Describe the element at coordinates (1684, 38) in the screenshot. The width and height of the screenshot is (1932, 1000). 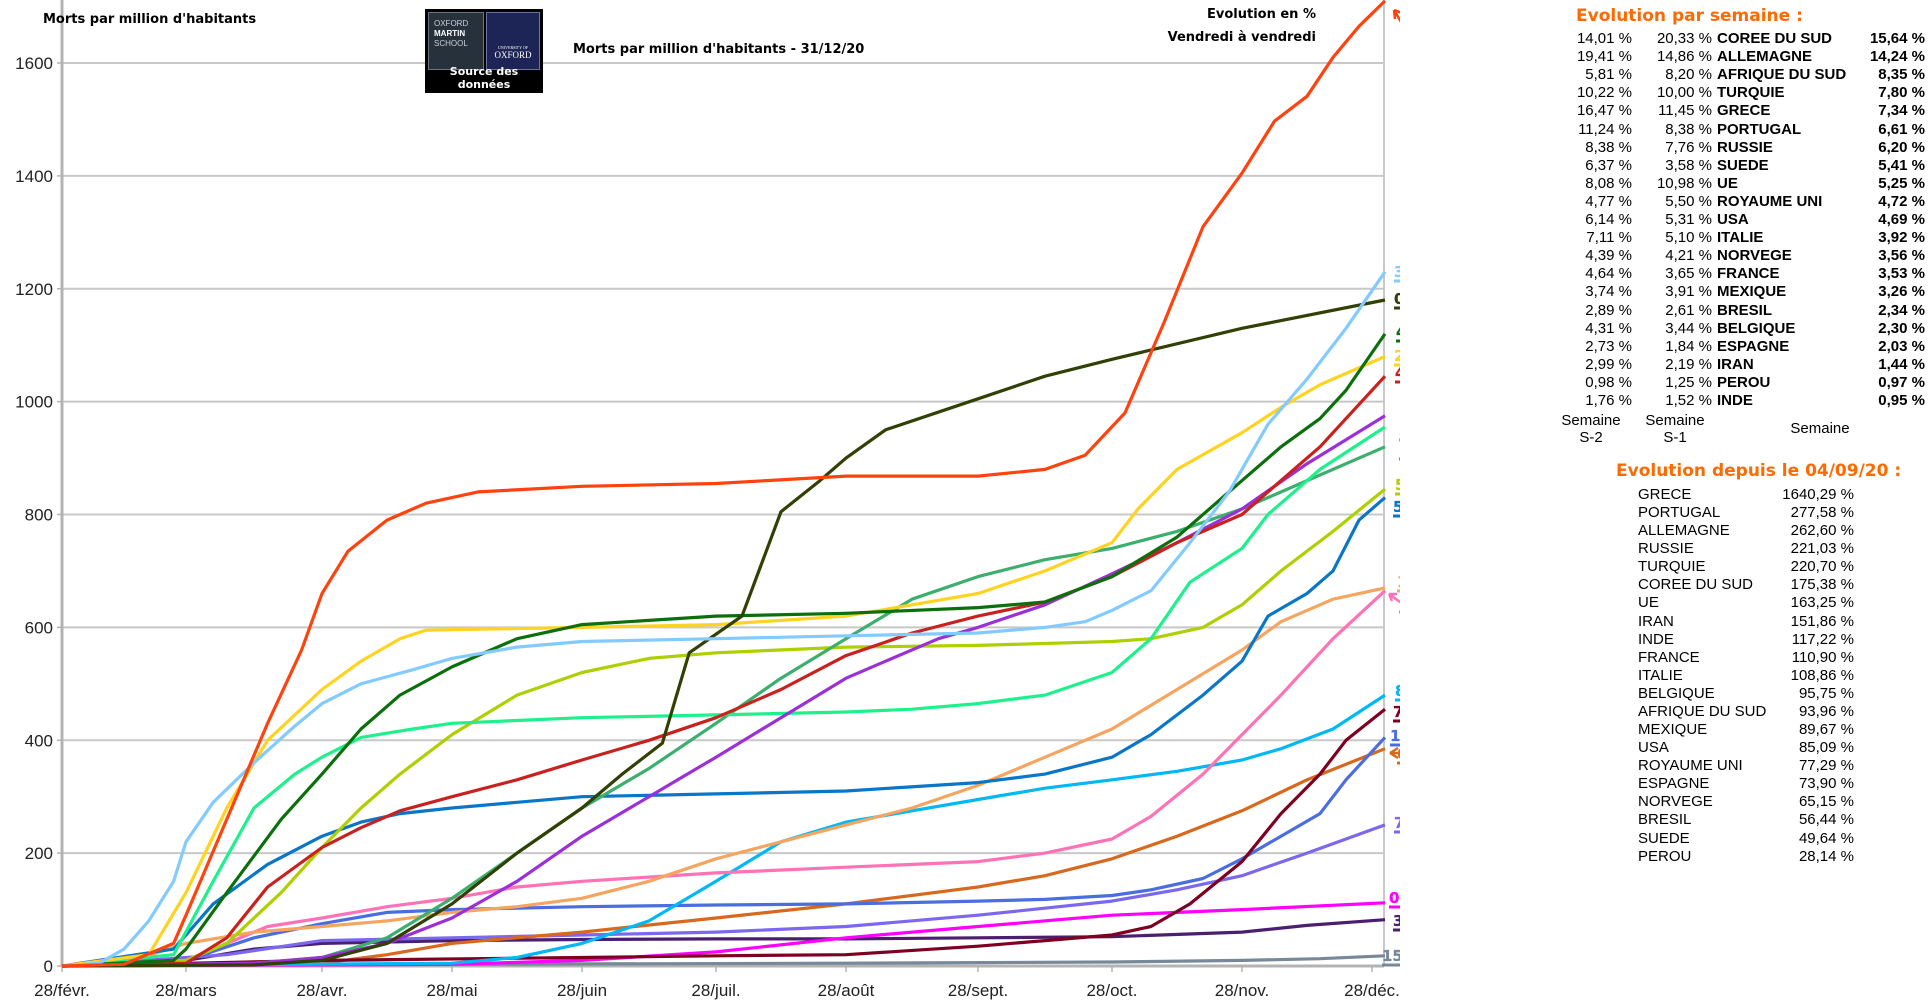
I see `week-s1-value: 20,33 %` at that location.